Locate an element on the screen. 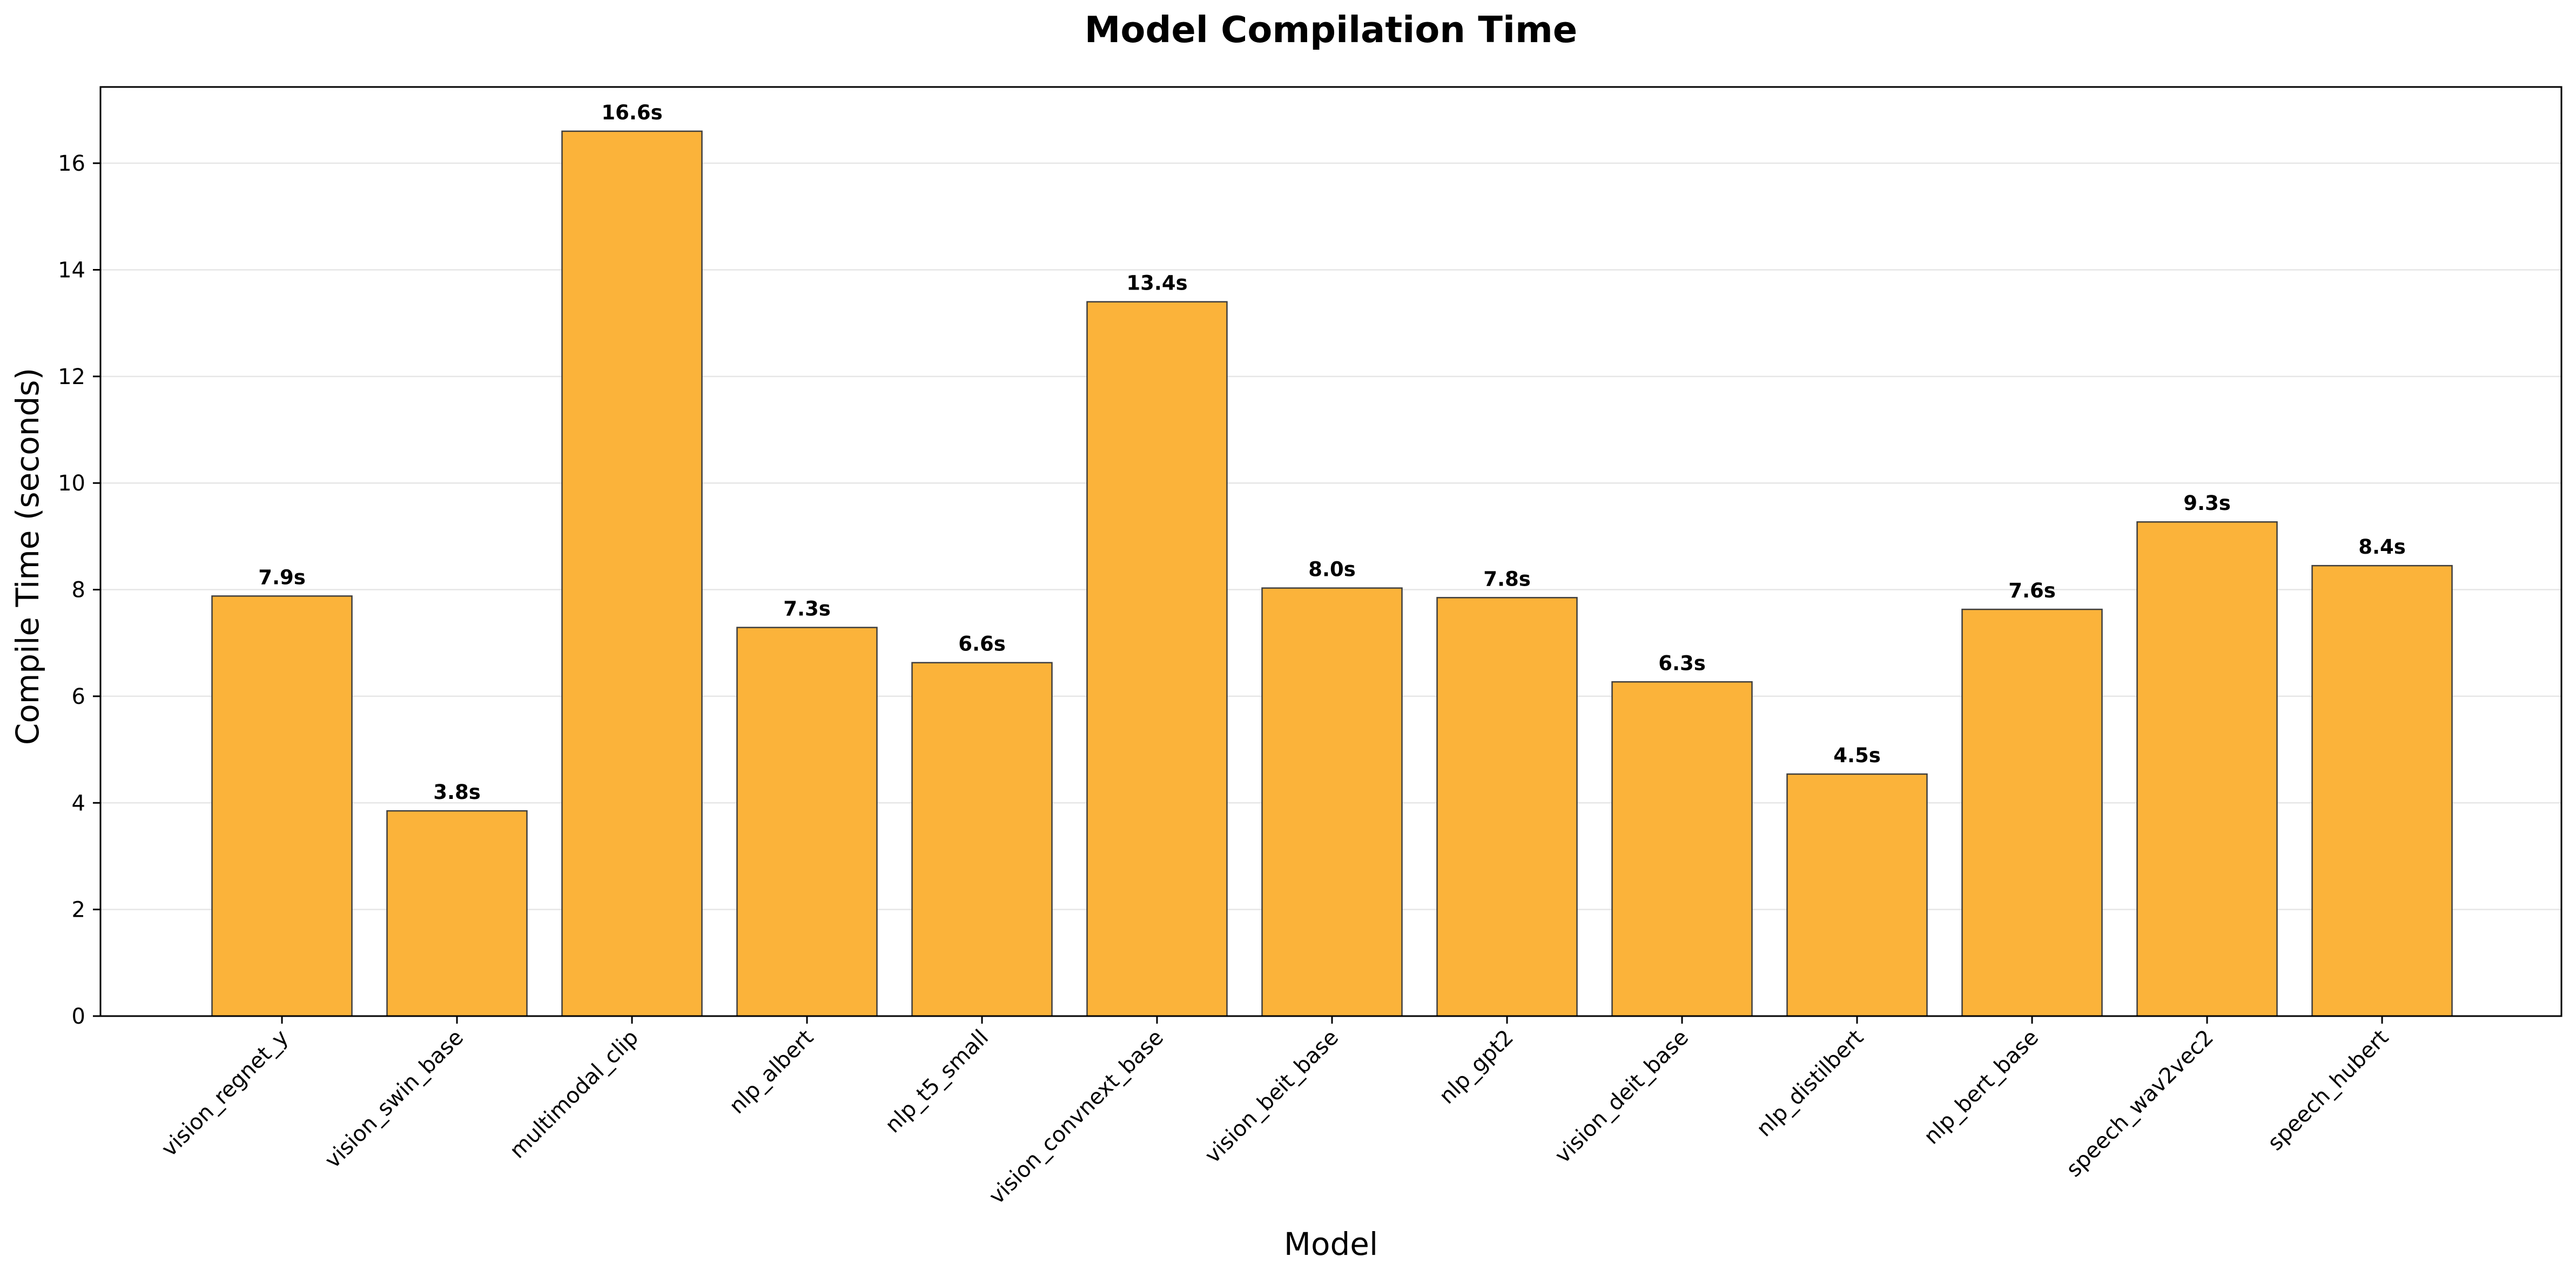 The image size is (2576, 1277). data-label: 7.6s is located at coordinates (2032, 590).